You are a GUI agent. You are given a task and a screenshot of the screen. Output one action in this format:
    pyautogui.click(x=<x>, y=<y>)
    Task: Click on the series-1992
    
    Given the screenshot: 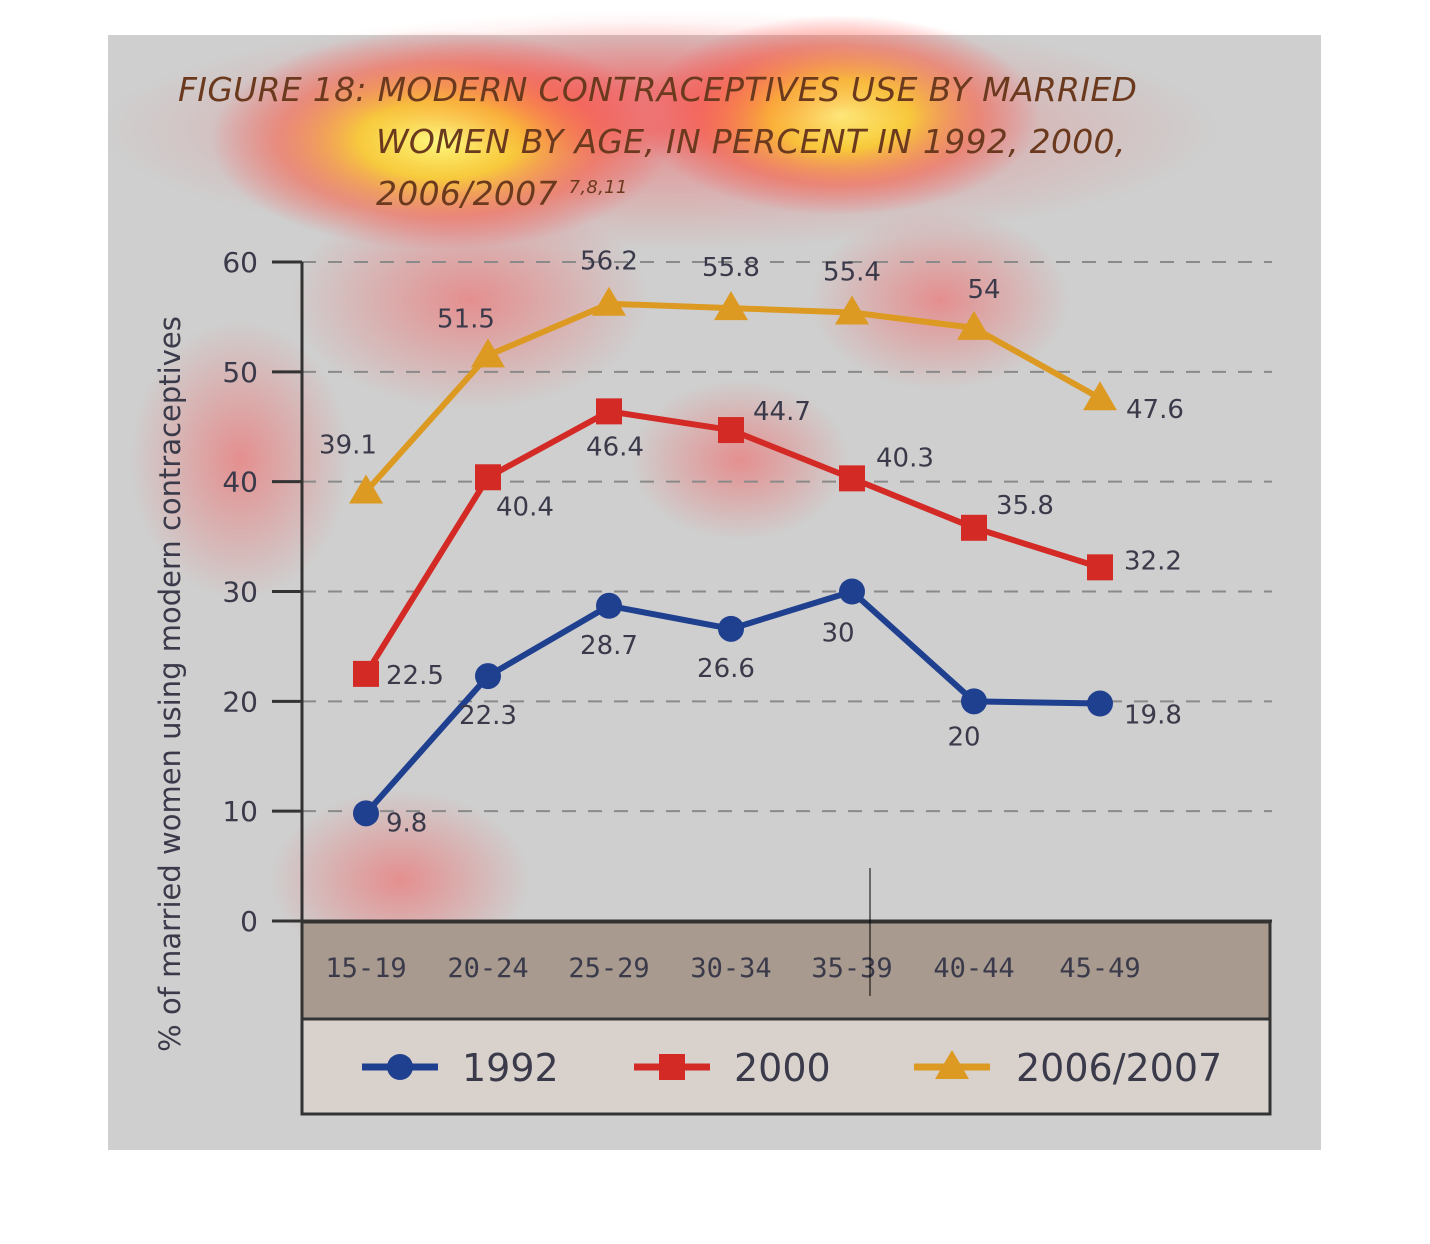 What is the action you would take?
    pyautogui.click(x=733, y=702)
    